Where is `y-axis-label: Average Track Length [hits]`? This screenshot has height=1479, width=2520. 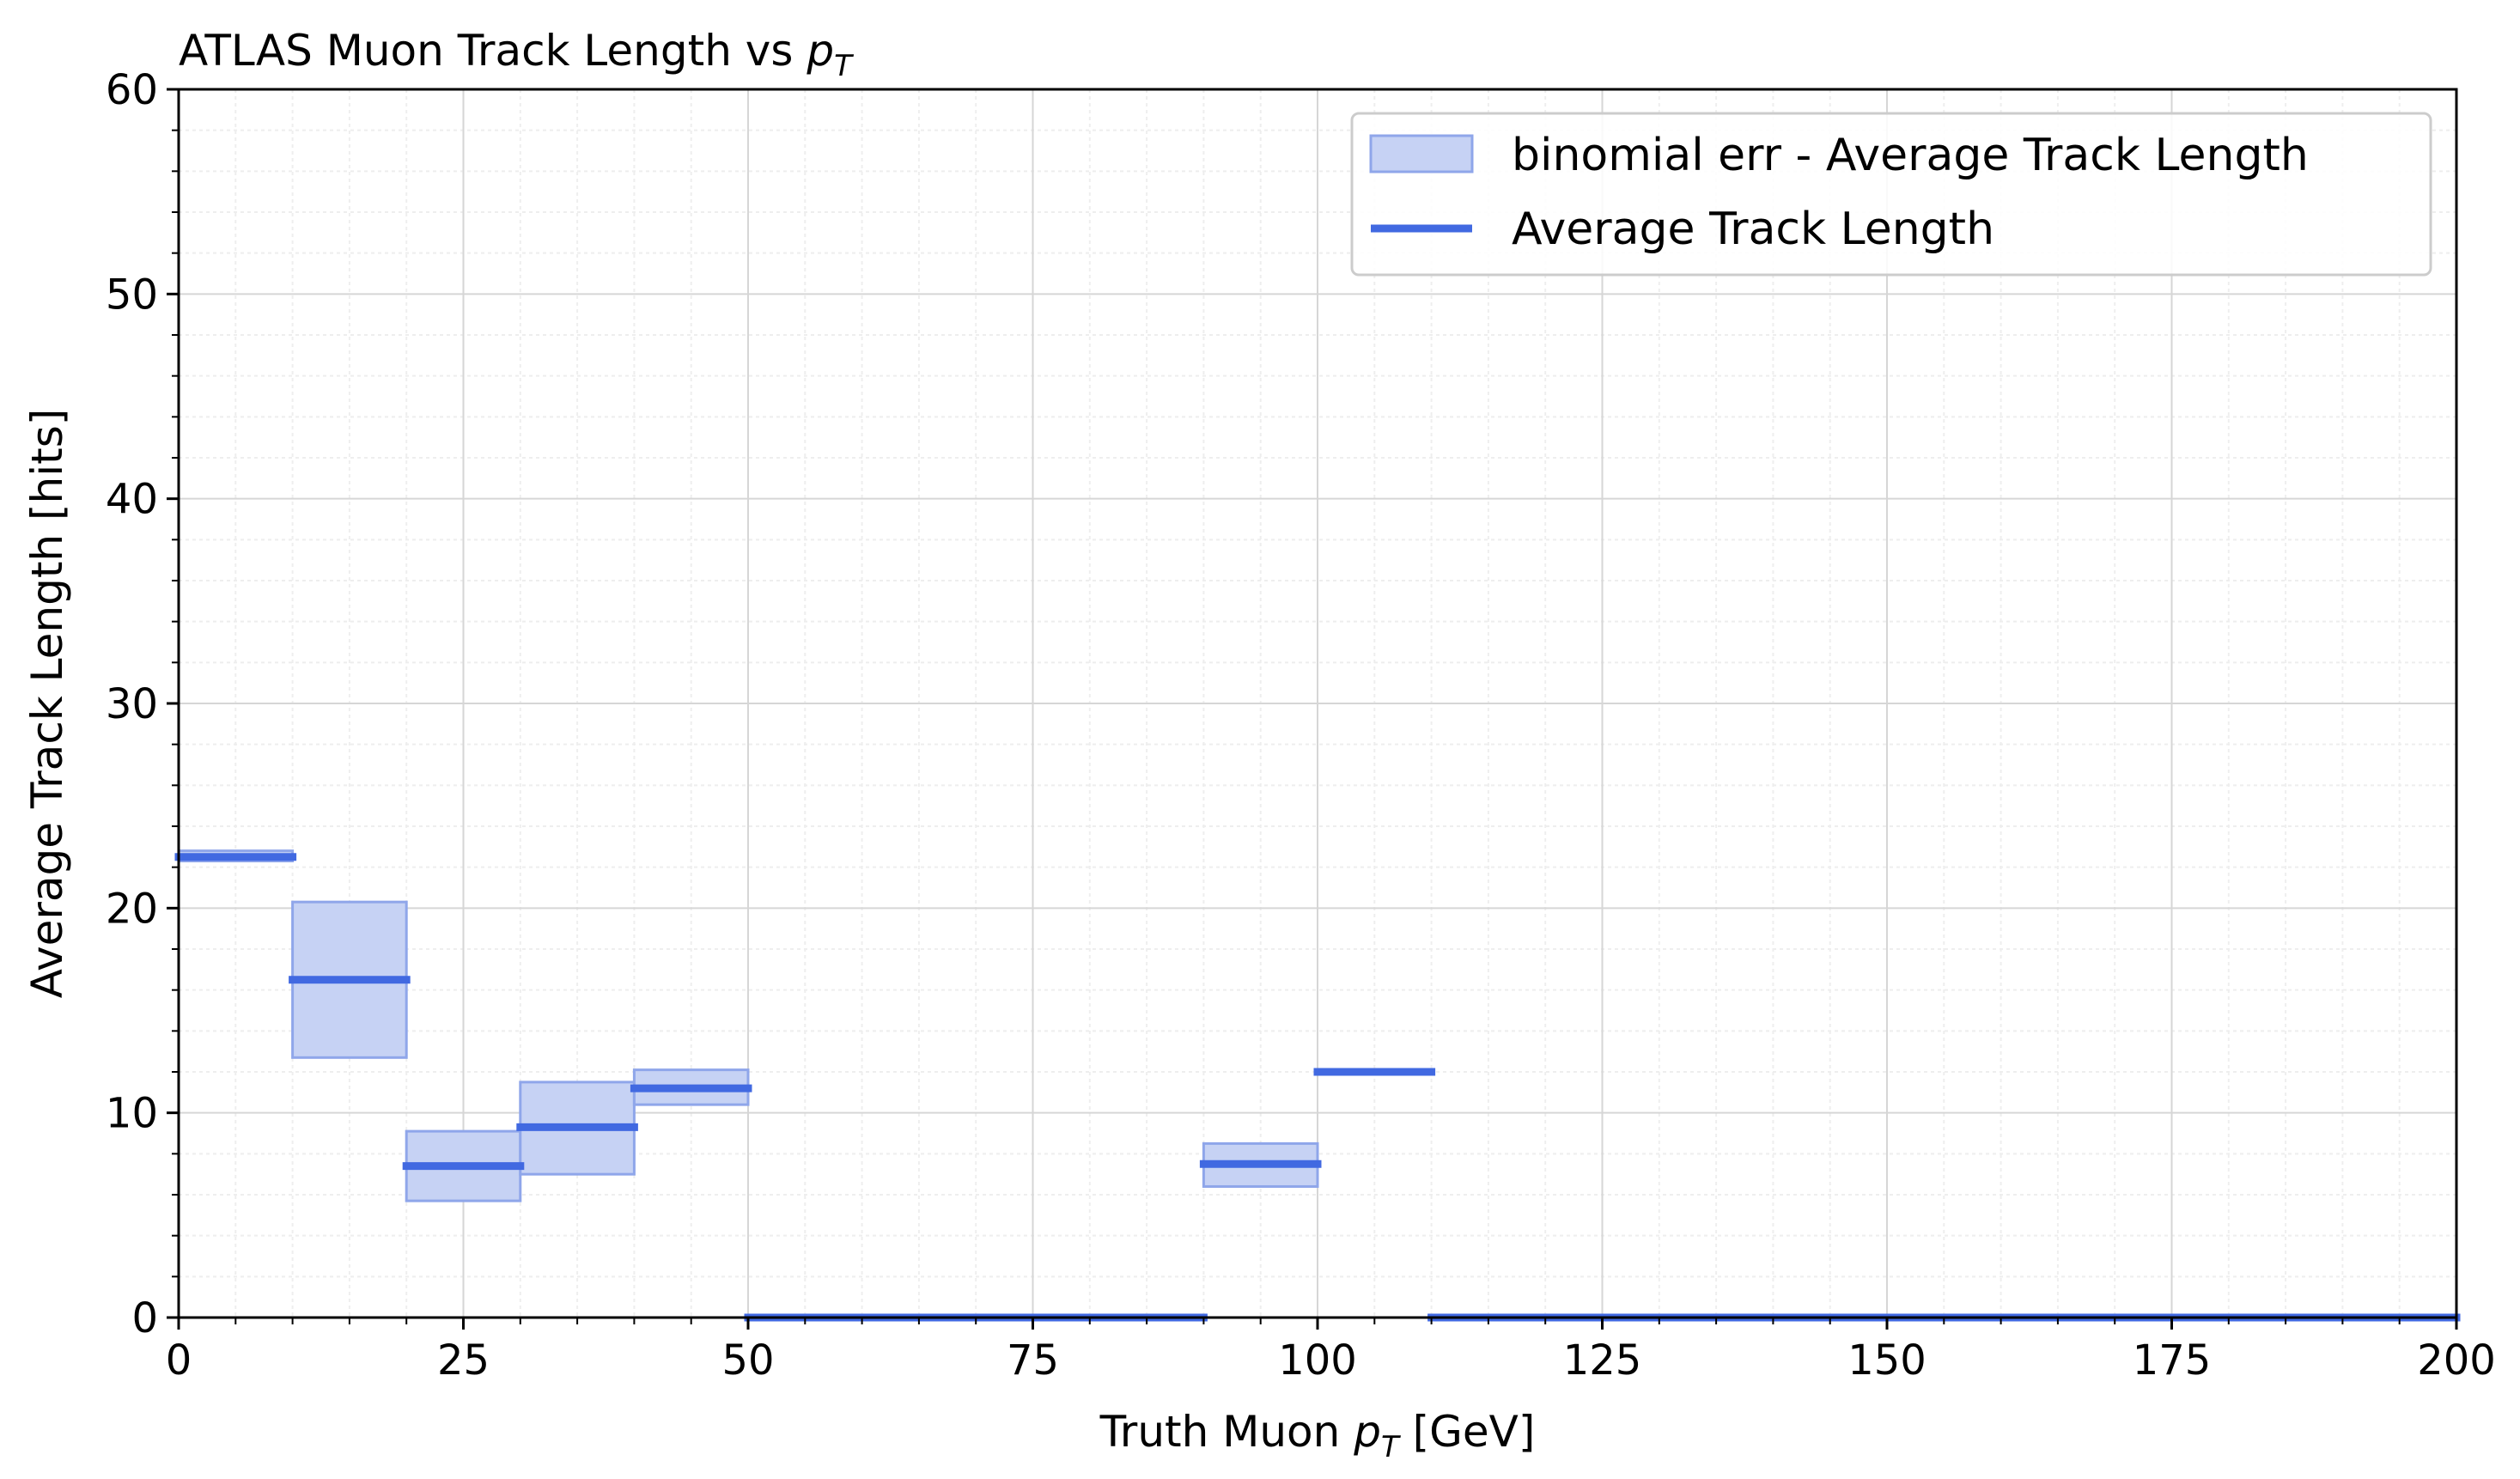
y-axis-label: Average Track Length [hits] is located at coordinates (47, 704).